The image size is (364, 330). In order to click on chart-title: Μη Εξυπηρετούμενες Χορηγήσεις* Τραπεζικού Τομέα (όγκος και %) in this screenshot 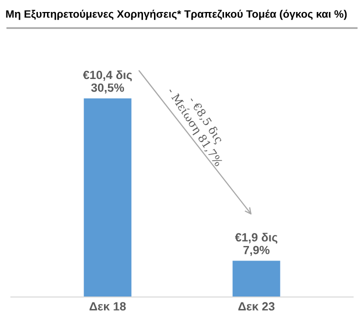, I will do `click(176, 15)`.